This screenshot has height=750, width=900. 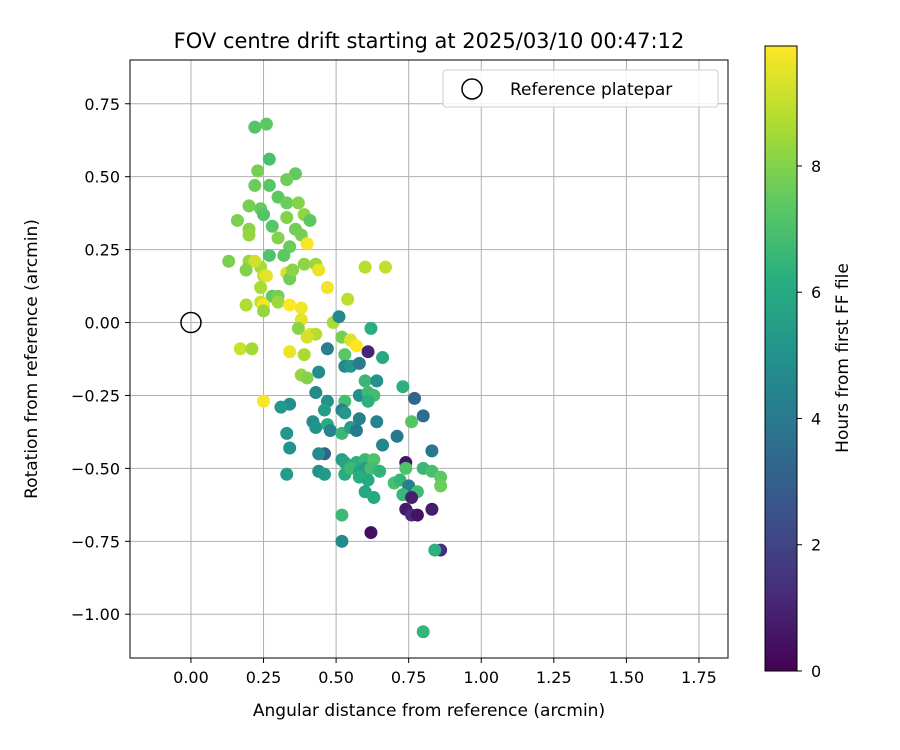 What do you see at coordinates (481, 677) in the screenshot?
I see `x-tick-label: 1.00` at bounding box center [481, 677].